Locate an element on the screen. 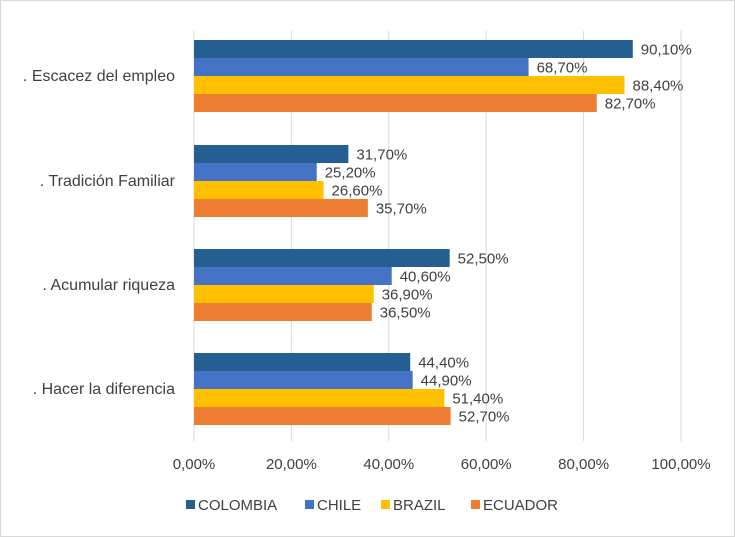  data-label: 52,50% is located at coordinates (483, 259).